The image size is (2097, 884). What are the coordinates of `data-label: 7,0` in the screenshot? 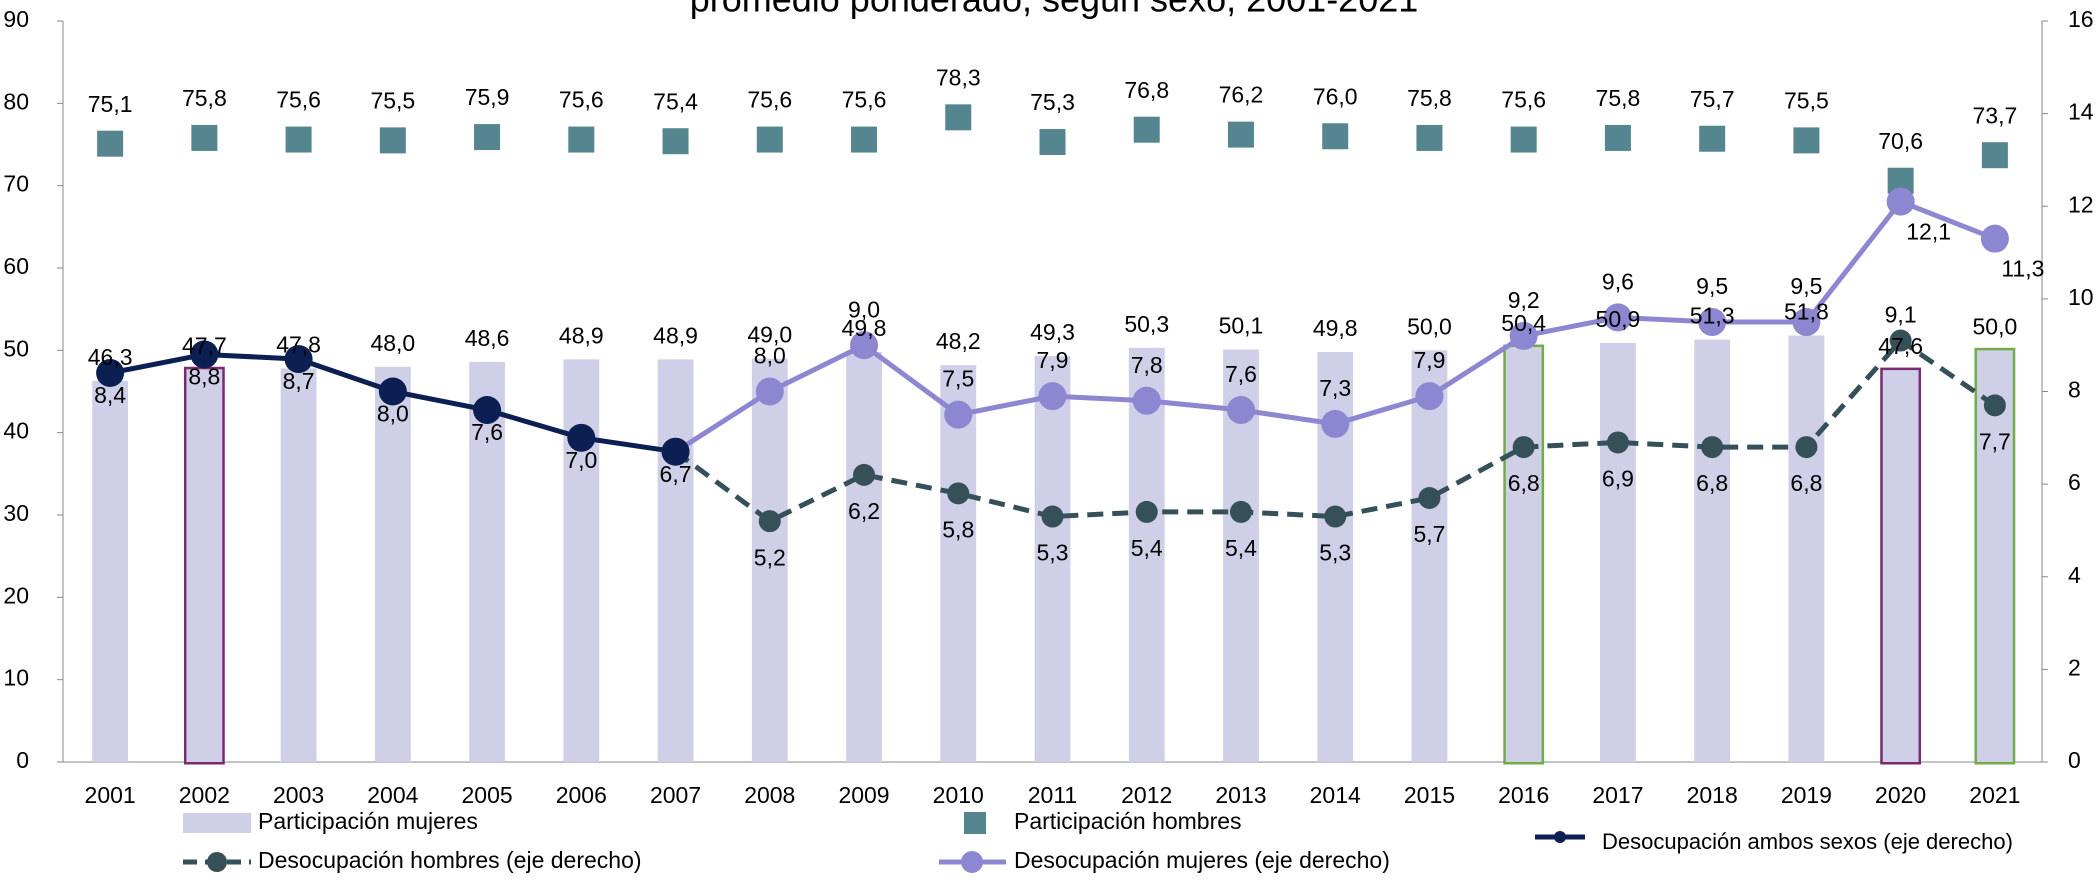 It's located at (581, 460).